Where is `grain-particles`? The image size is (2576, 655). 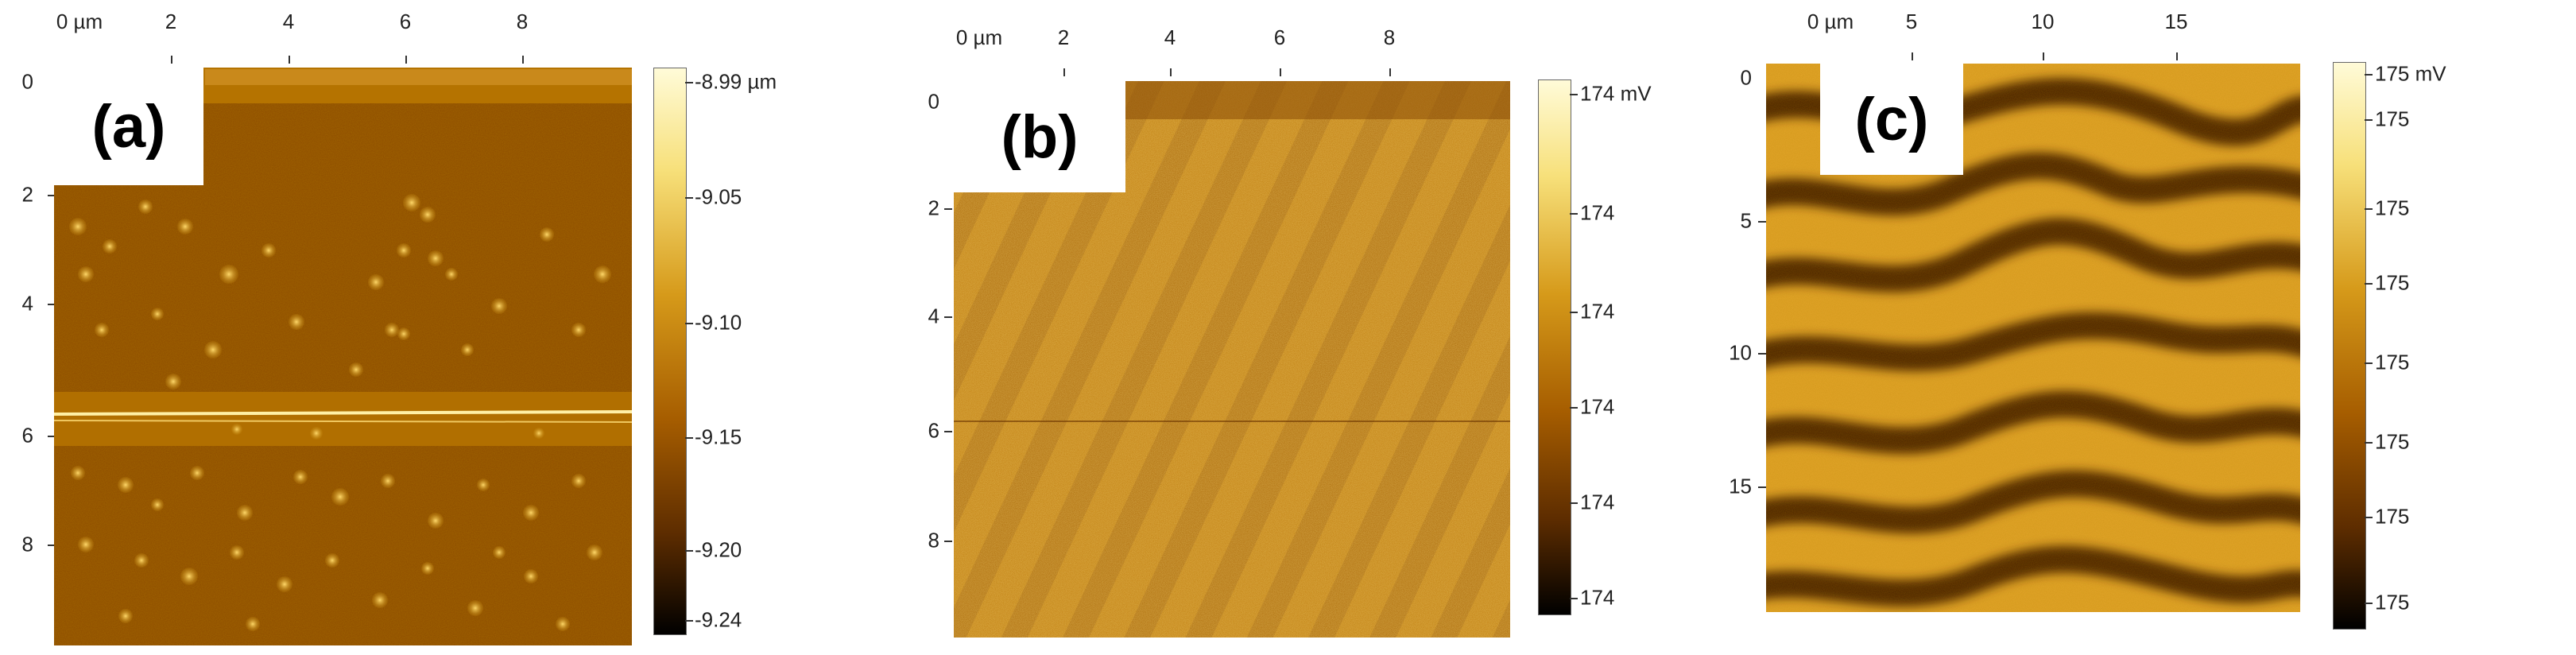 grain-particles is located at coordinates (340, 413).